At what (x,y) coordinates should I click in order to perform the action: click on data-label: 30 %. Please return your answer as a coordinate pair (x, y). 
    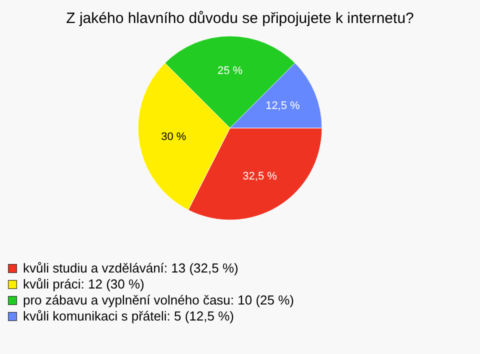
    Looking at the image, I should click on (173, 136).